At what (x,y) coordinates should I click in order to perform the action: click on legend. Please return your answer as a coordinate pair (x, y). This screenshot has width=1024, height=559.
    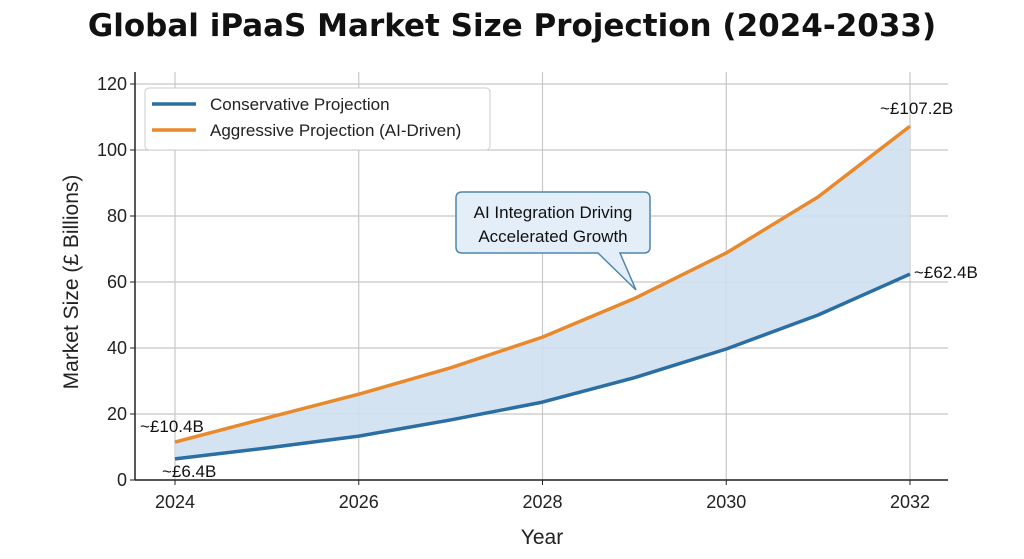
    Looking at the image, I should click on (317, 119).